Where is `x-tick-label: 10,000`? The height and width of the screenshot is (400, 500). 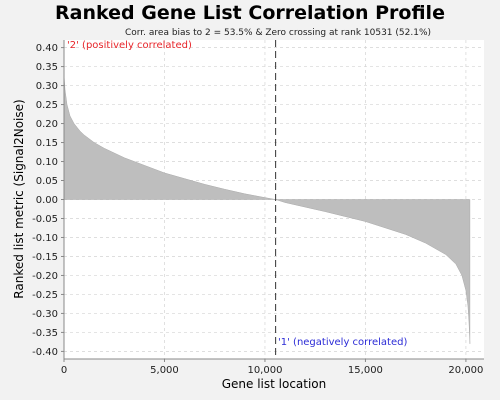 x-tick-label: 10,000 is located at coordinates (264, 370).